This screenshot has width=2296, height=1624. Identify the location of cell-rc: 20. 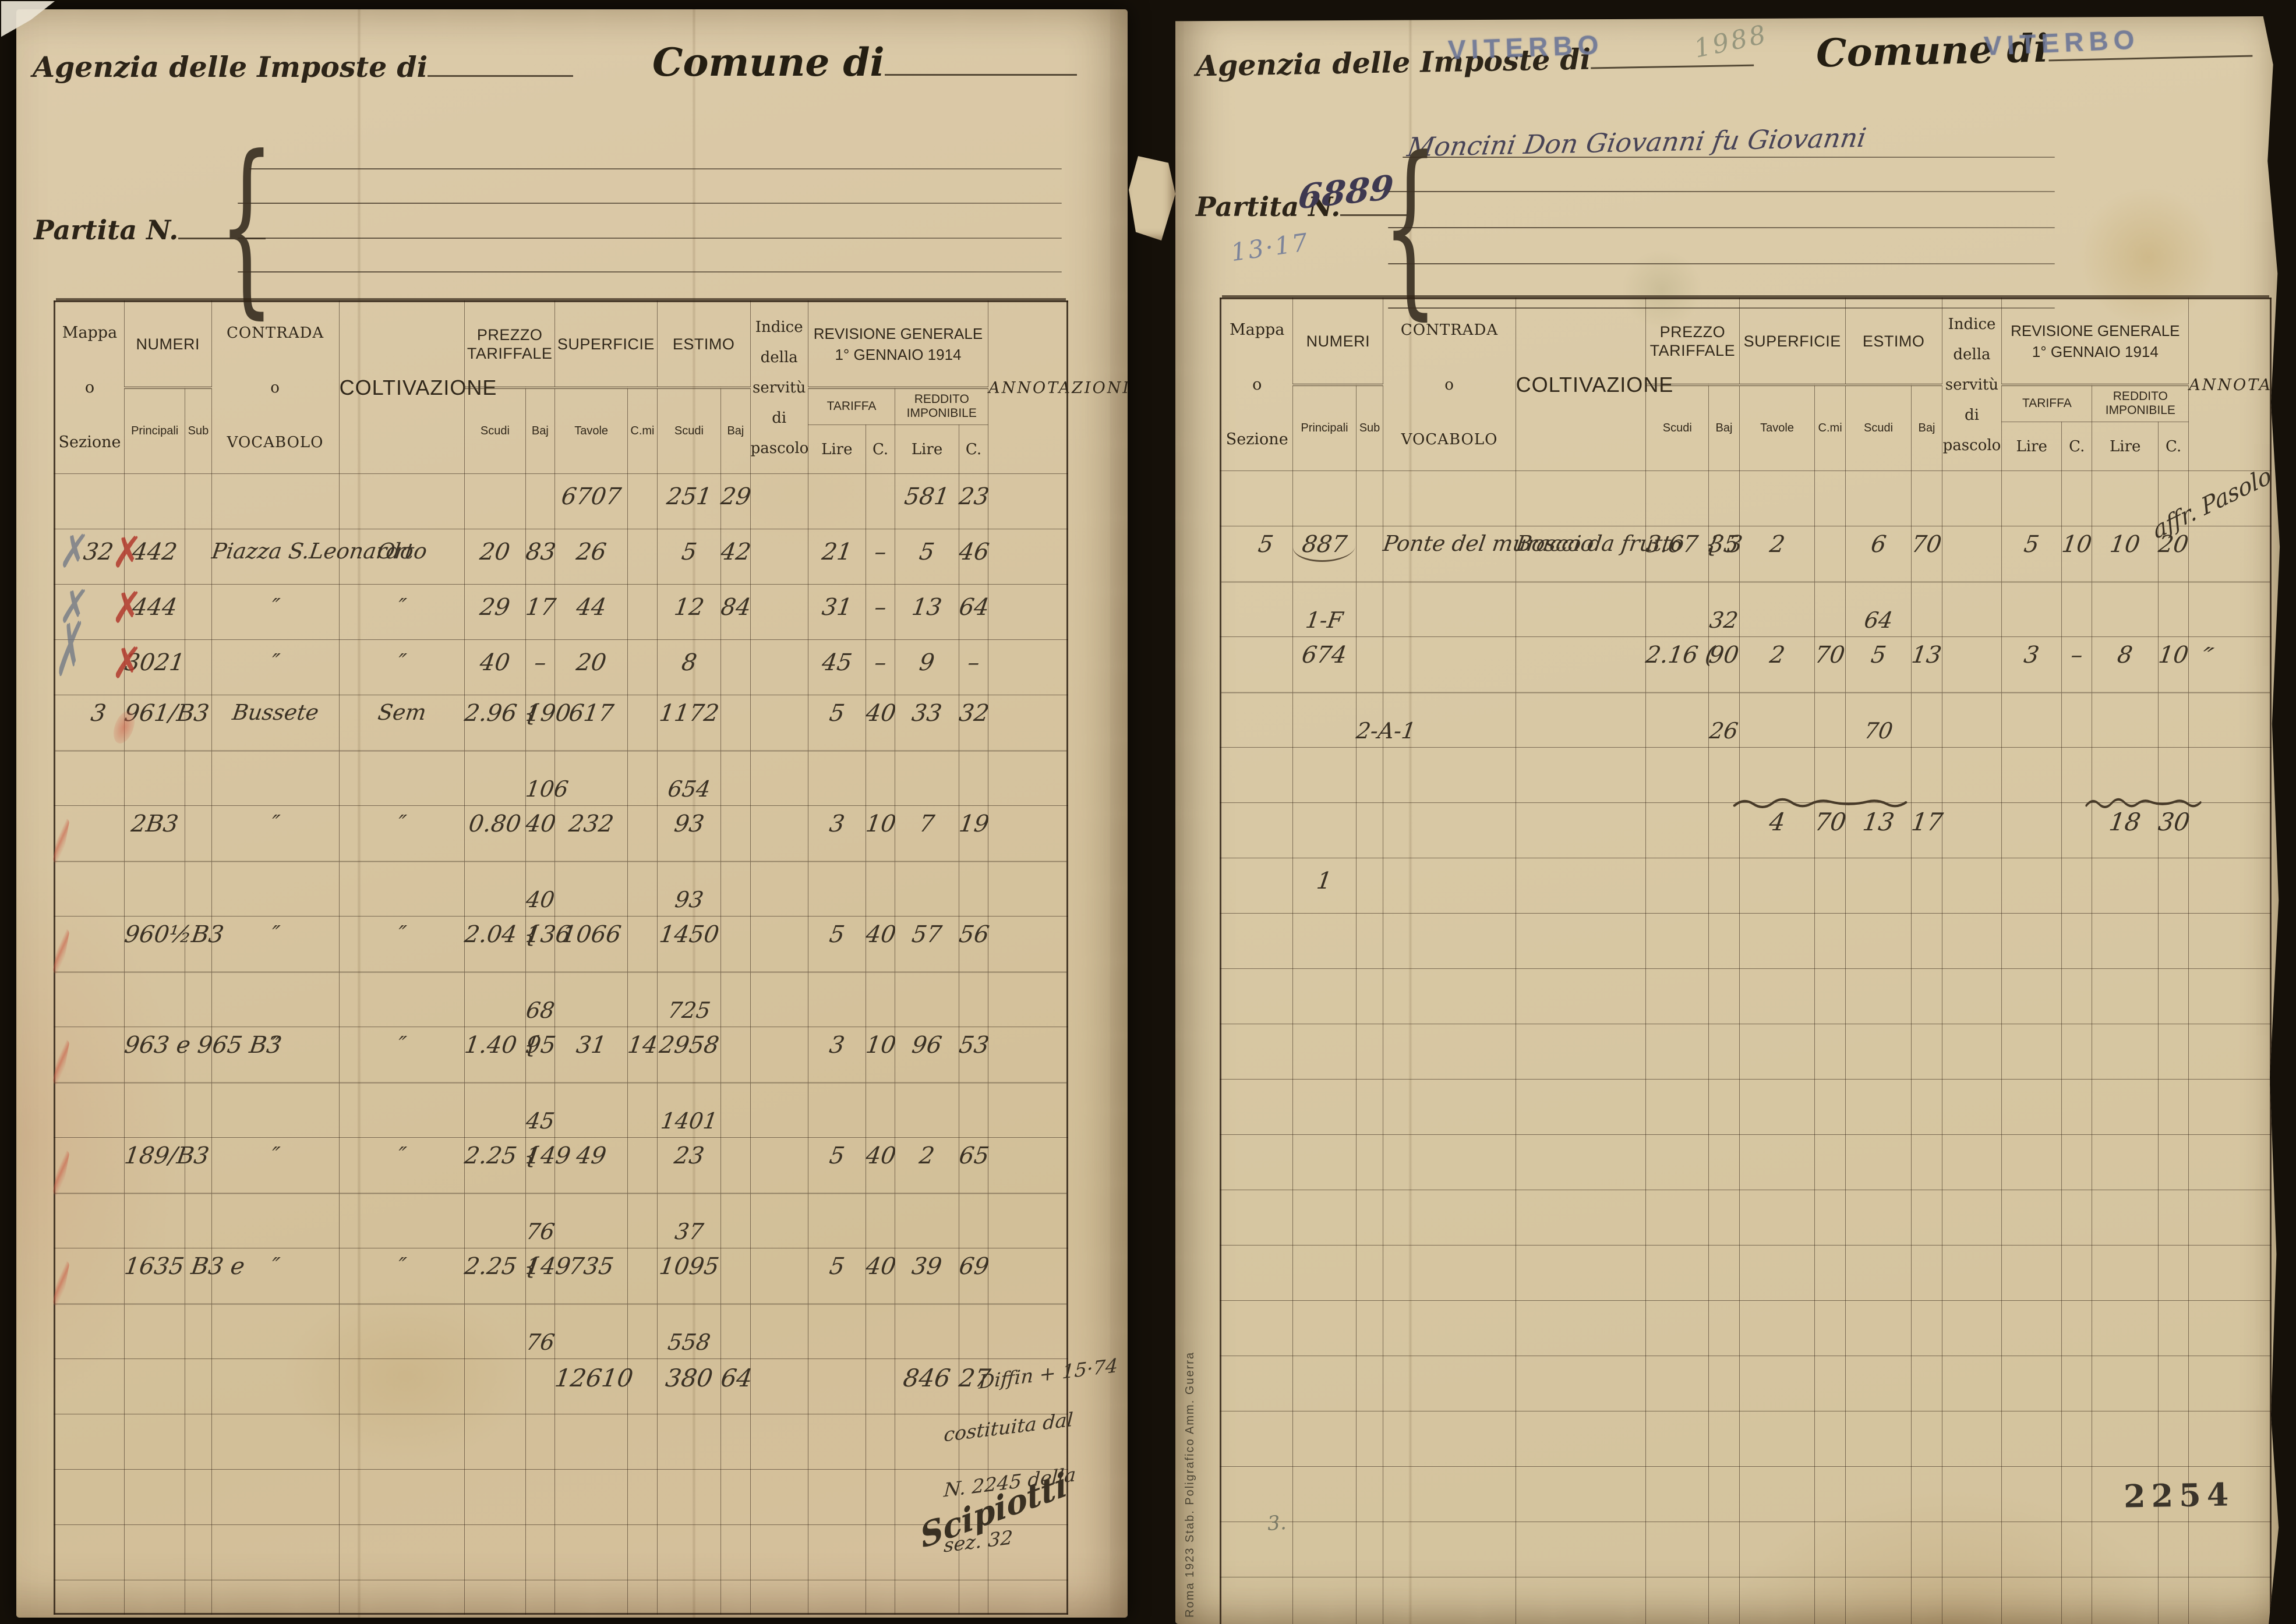
(2173, 581).